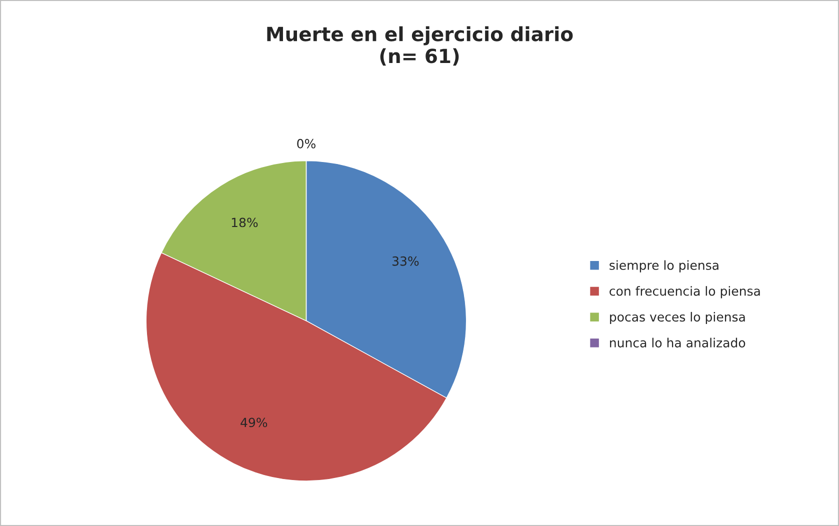 The image size is (839, 526). What do you see at coordinates (685, 292) in the screenshot?
I see `legend-label: con frecuencia lo piensa` at bounding box center [685, 292].